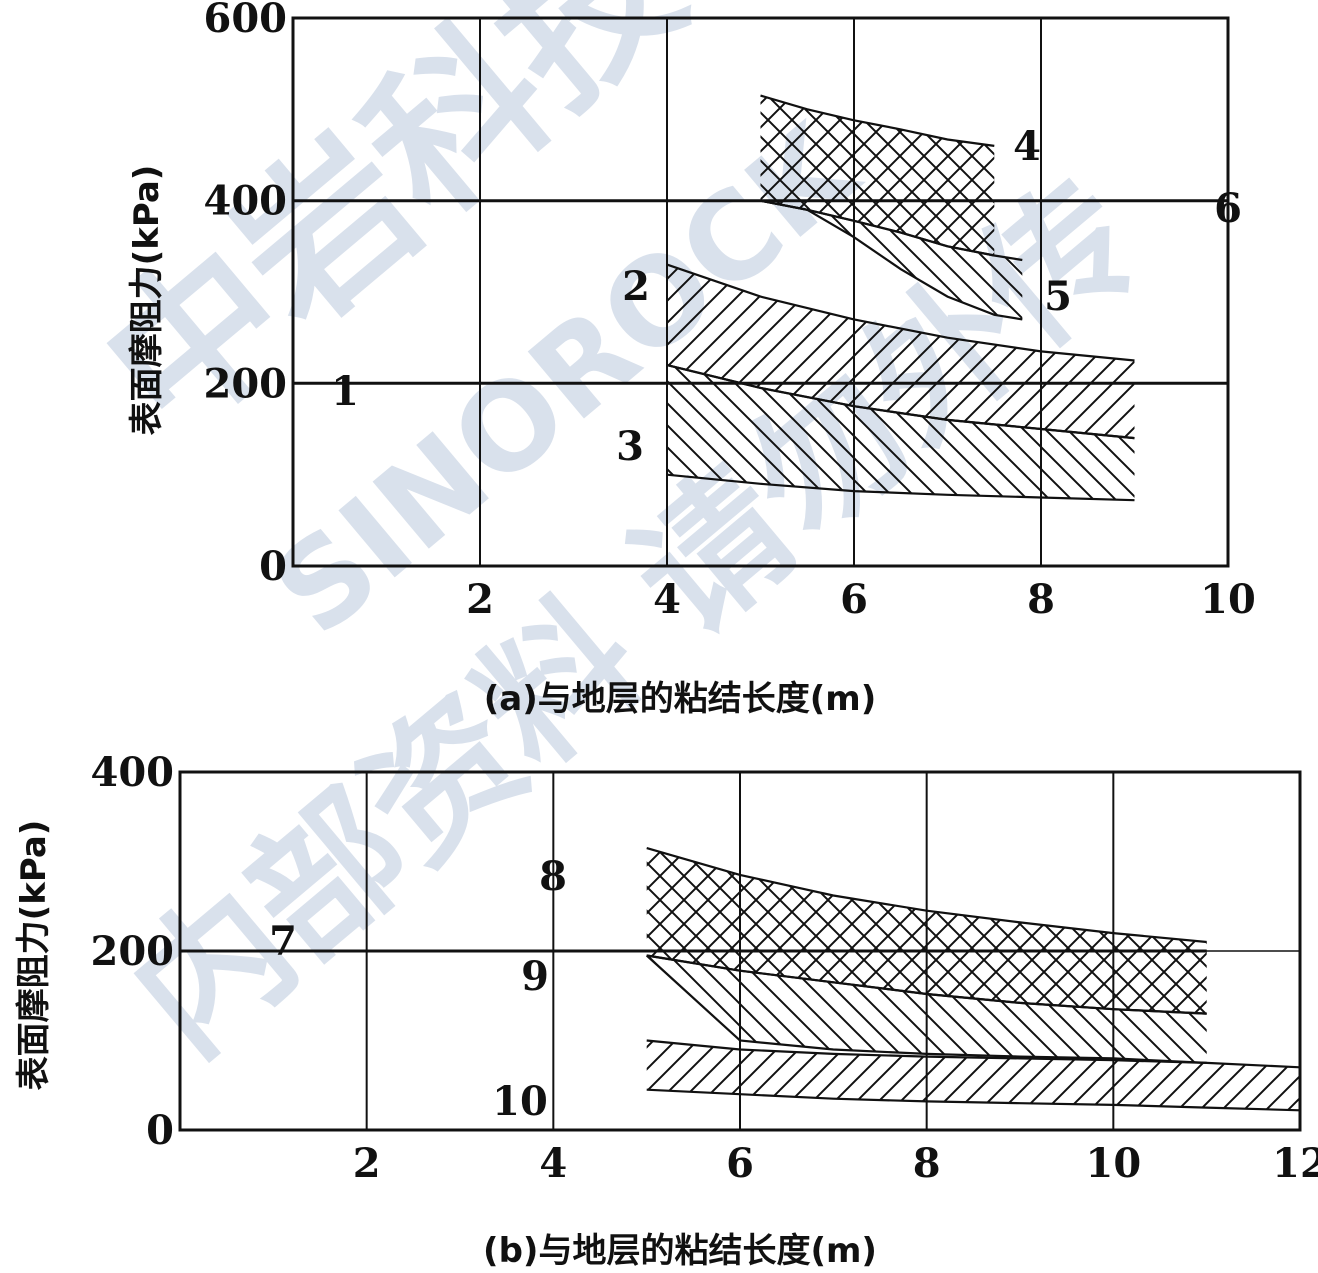  What do you see at coordinates (553, 876) in the screenshot?
I see `series-label-8: 8` at bounding box center [553, 876].